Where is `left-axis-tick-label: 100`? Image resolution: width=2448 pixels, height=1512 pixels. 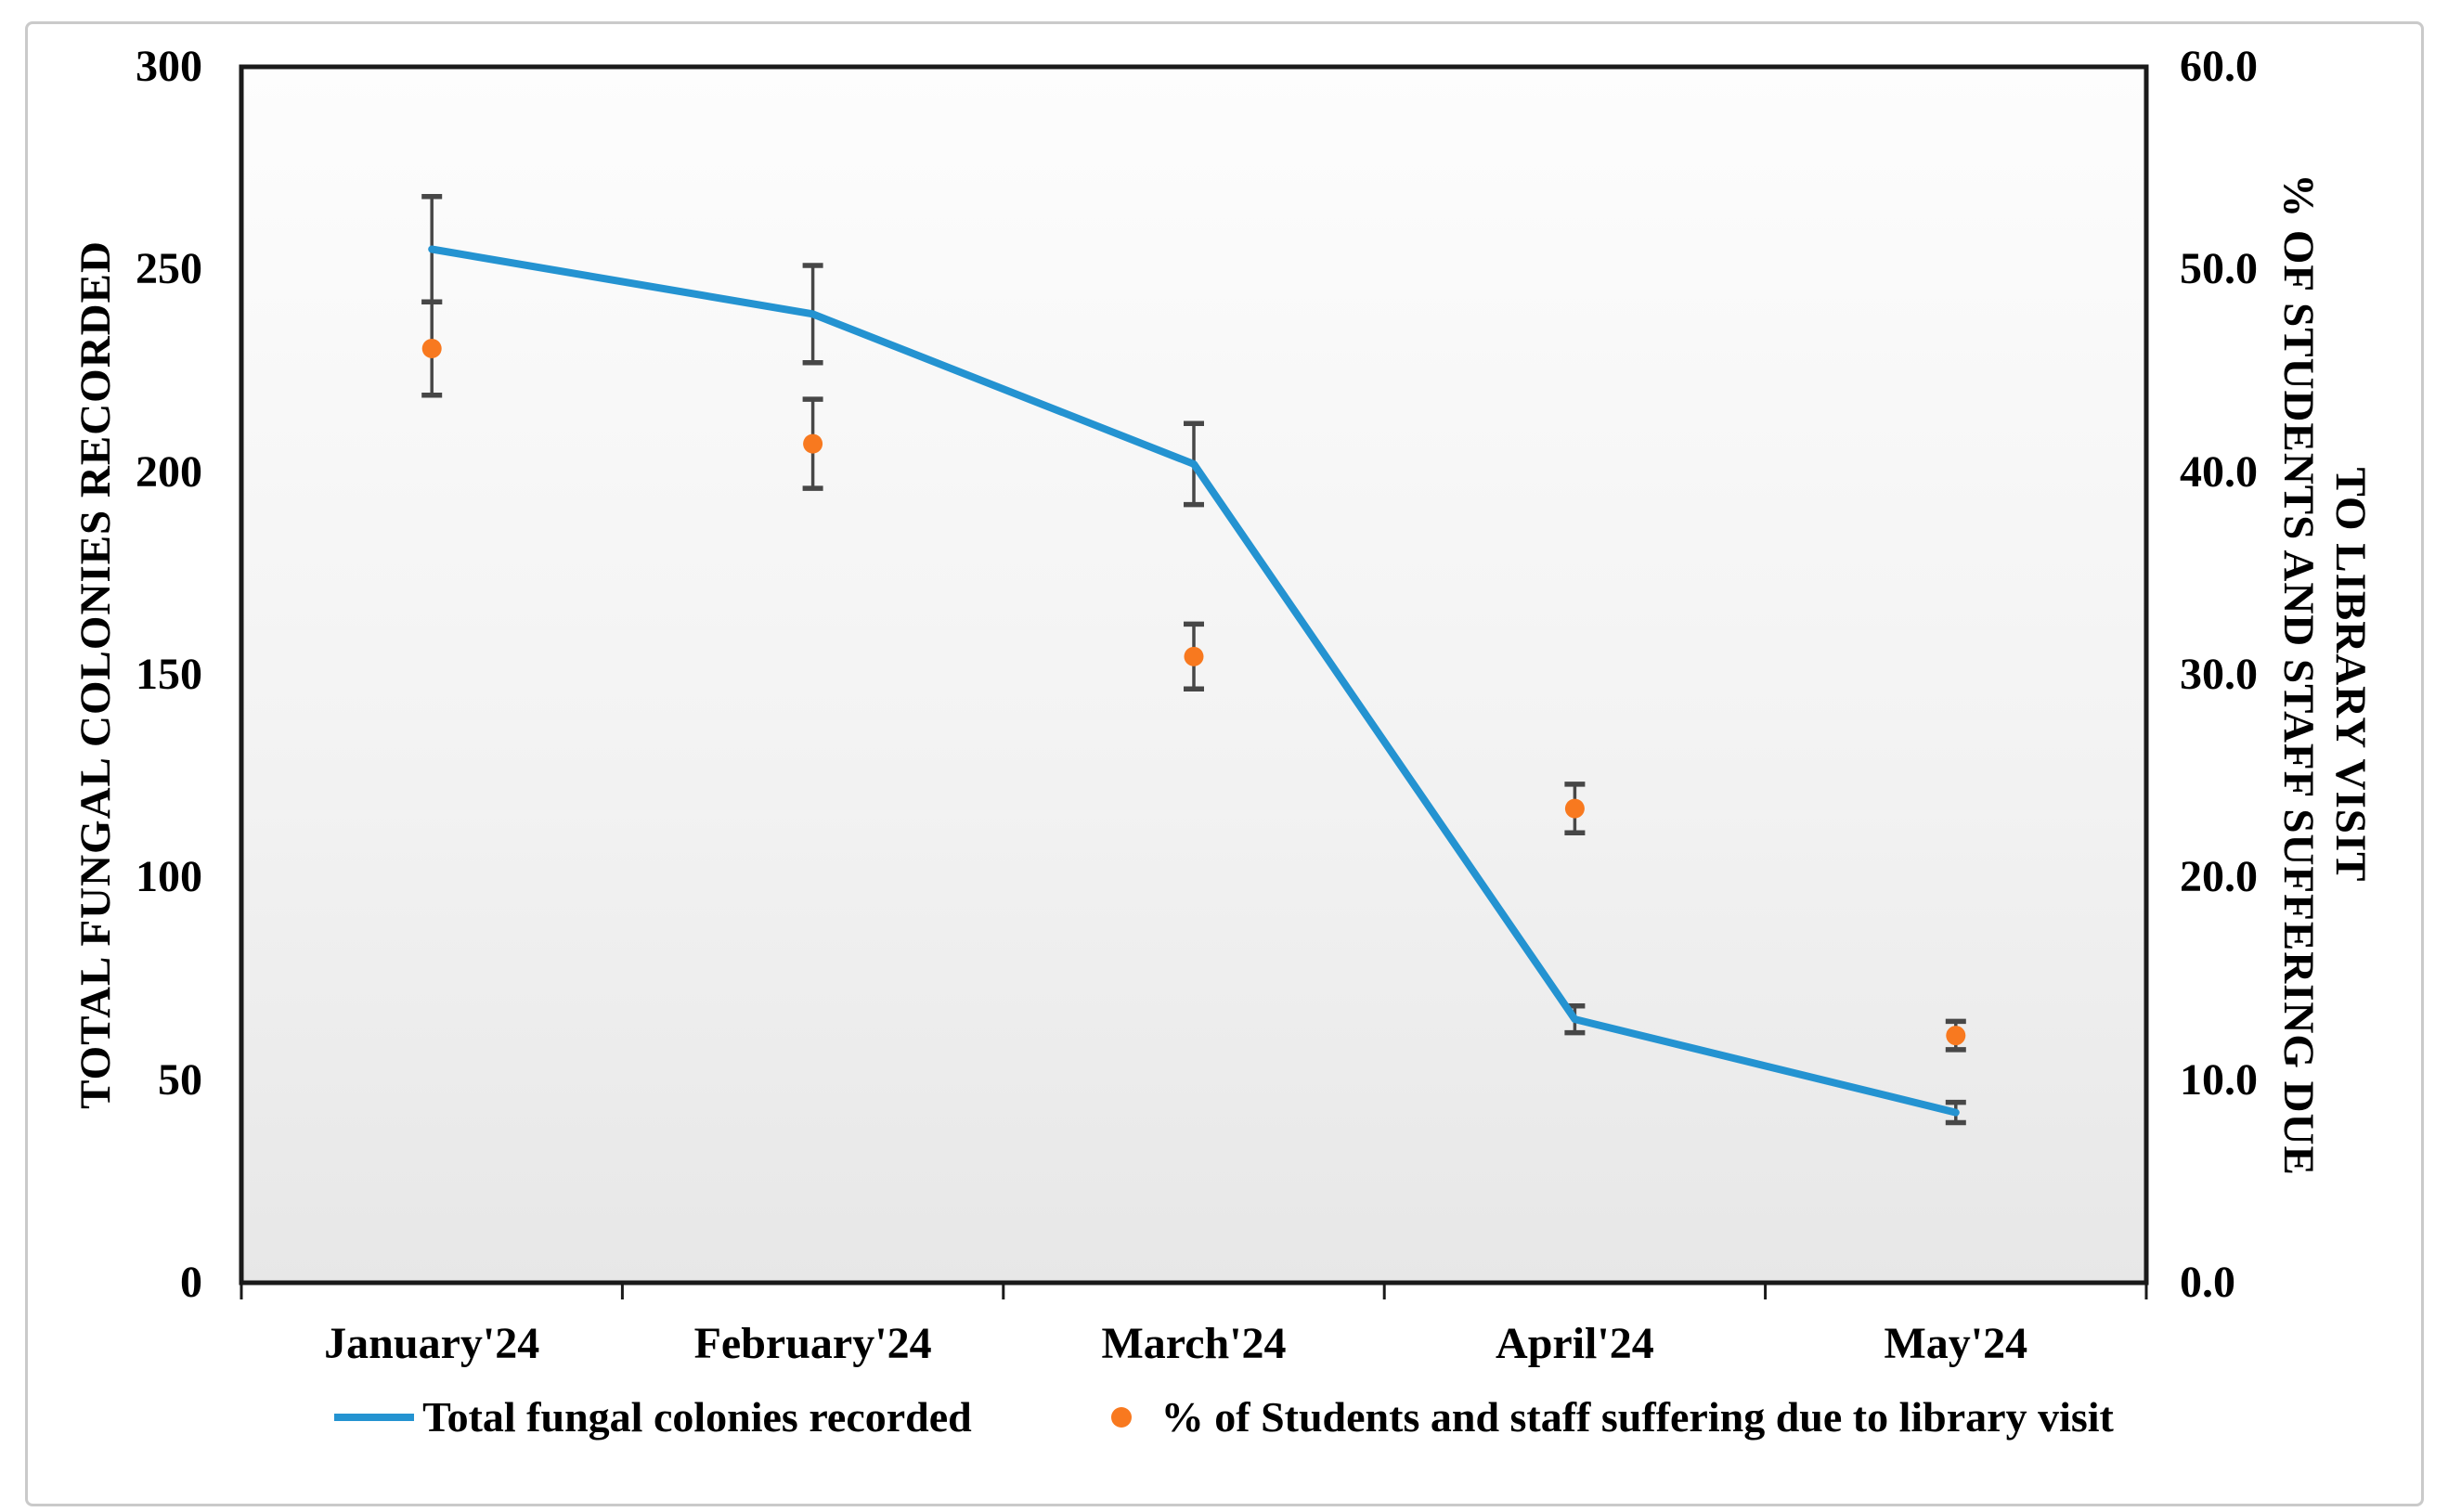
left-axis-tick-label: 100 is located at coordinates (169, 877).